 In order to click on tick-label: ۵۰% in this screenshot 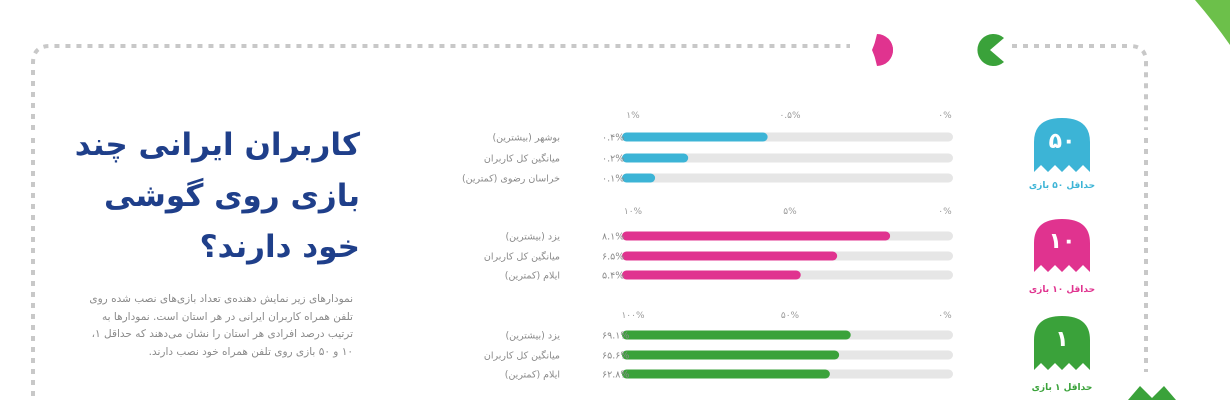, I will do `click(790, 316)`.